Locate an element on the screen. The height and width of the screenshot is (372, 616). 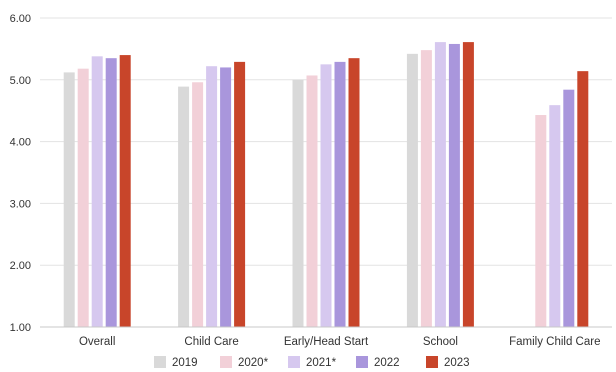
legend-label: 2021* is located at coordinates (321, 363).